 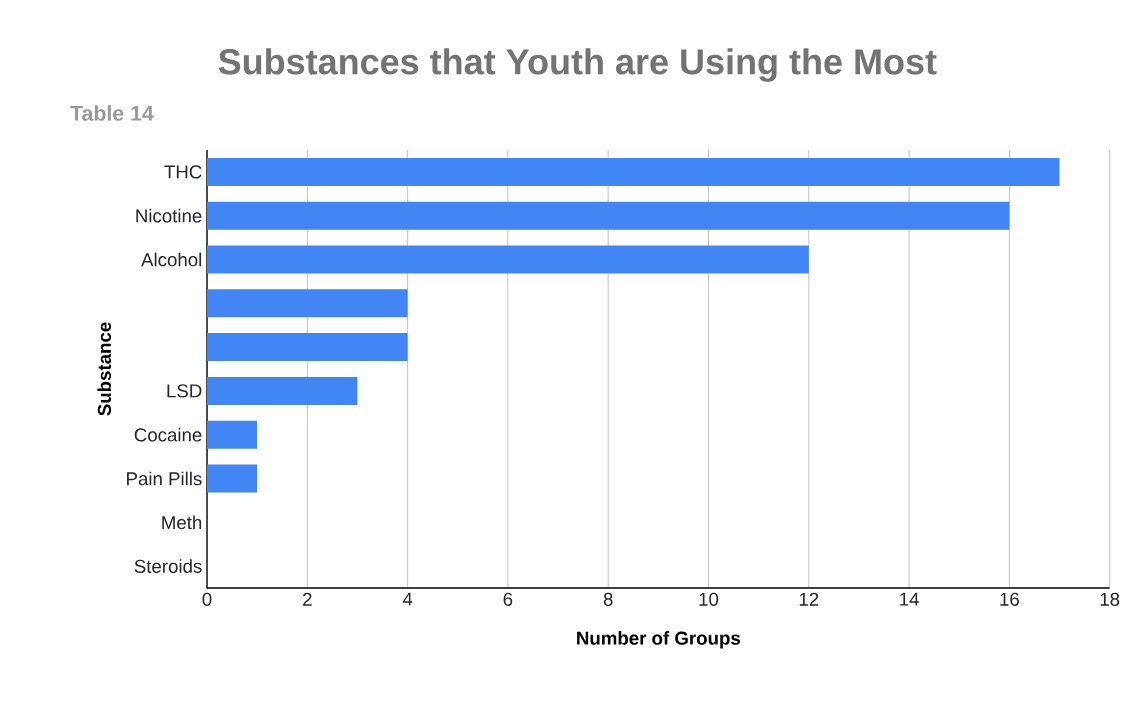 What do you see at coordinates (168, 434) in the screenshot?
I see `y-tick-label: Cocaine` at bounding box center [168, 434].